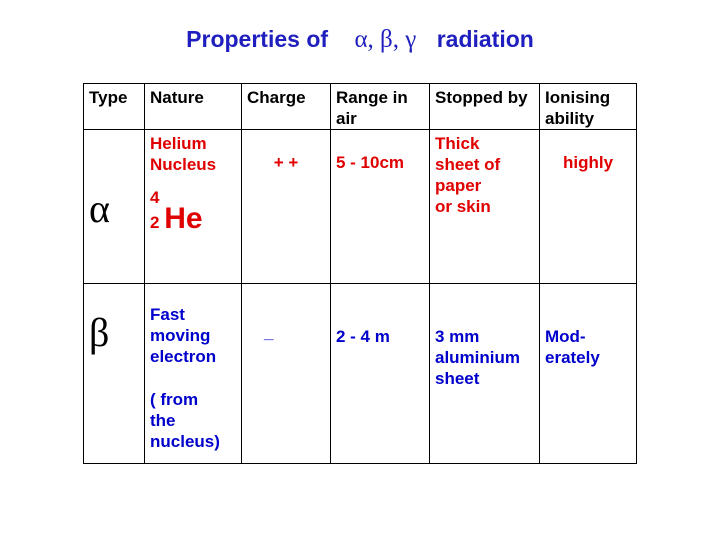  What do you see at coordinates (457, 143) in the screenshot?
I see `stopped-alpha-line1: Thick` at bounding box center [457, 143].